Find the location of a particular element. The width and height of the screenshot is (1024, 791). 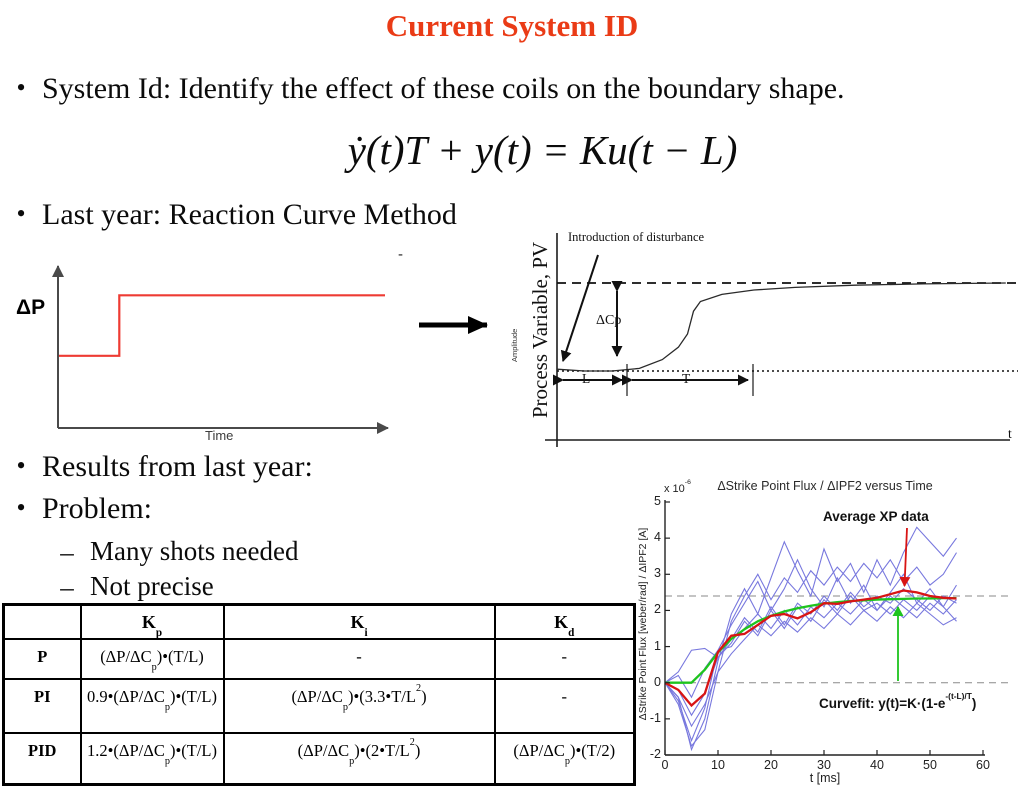

table-row: PI 0.9•(ΔP/ΔCp)•(T/L) (ΔP/ΔCp)•(3.3•T/L2) - is located at coordinates (319, 706).